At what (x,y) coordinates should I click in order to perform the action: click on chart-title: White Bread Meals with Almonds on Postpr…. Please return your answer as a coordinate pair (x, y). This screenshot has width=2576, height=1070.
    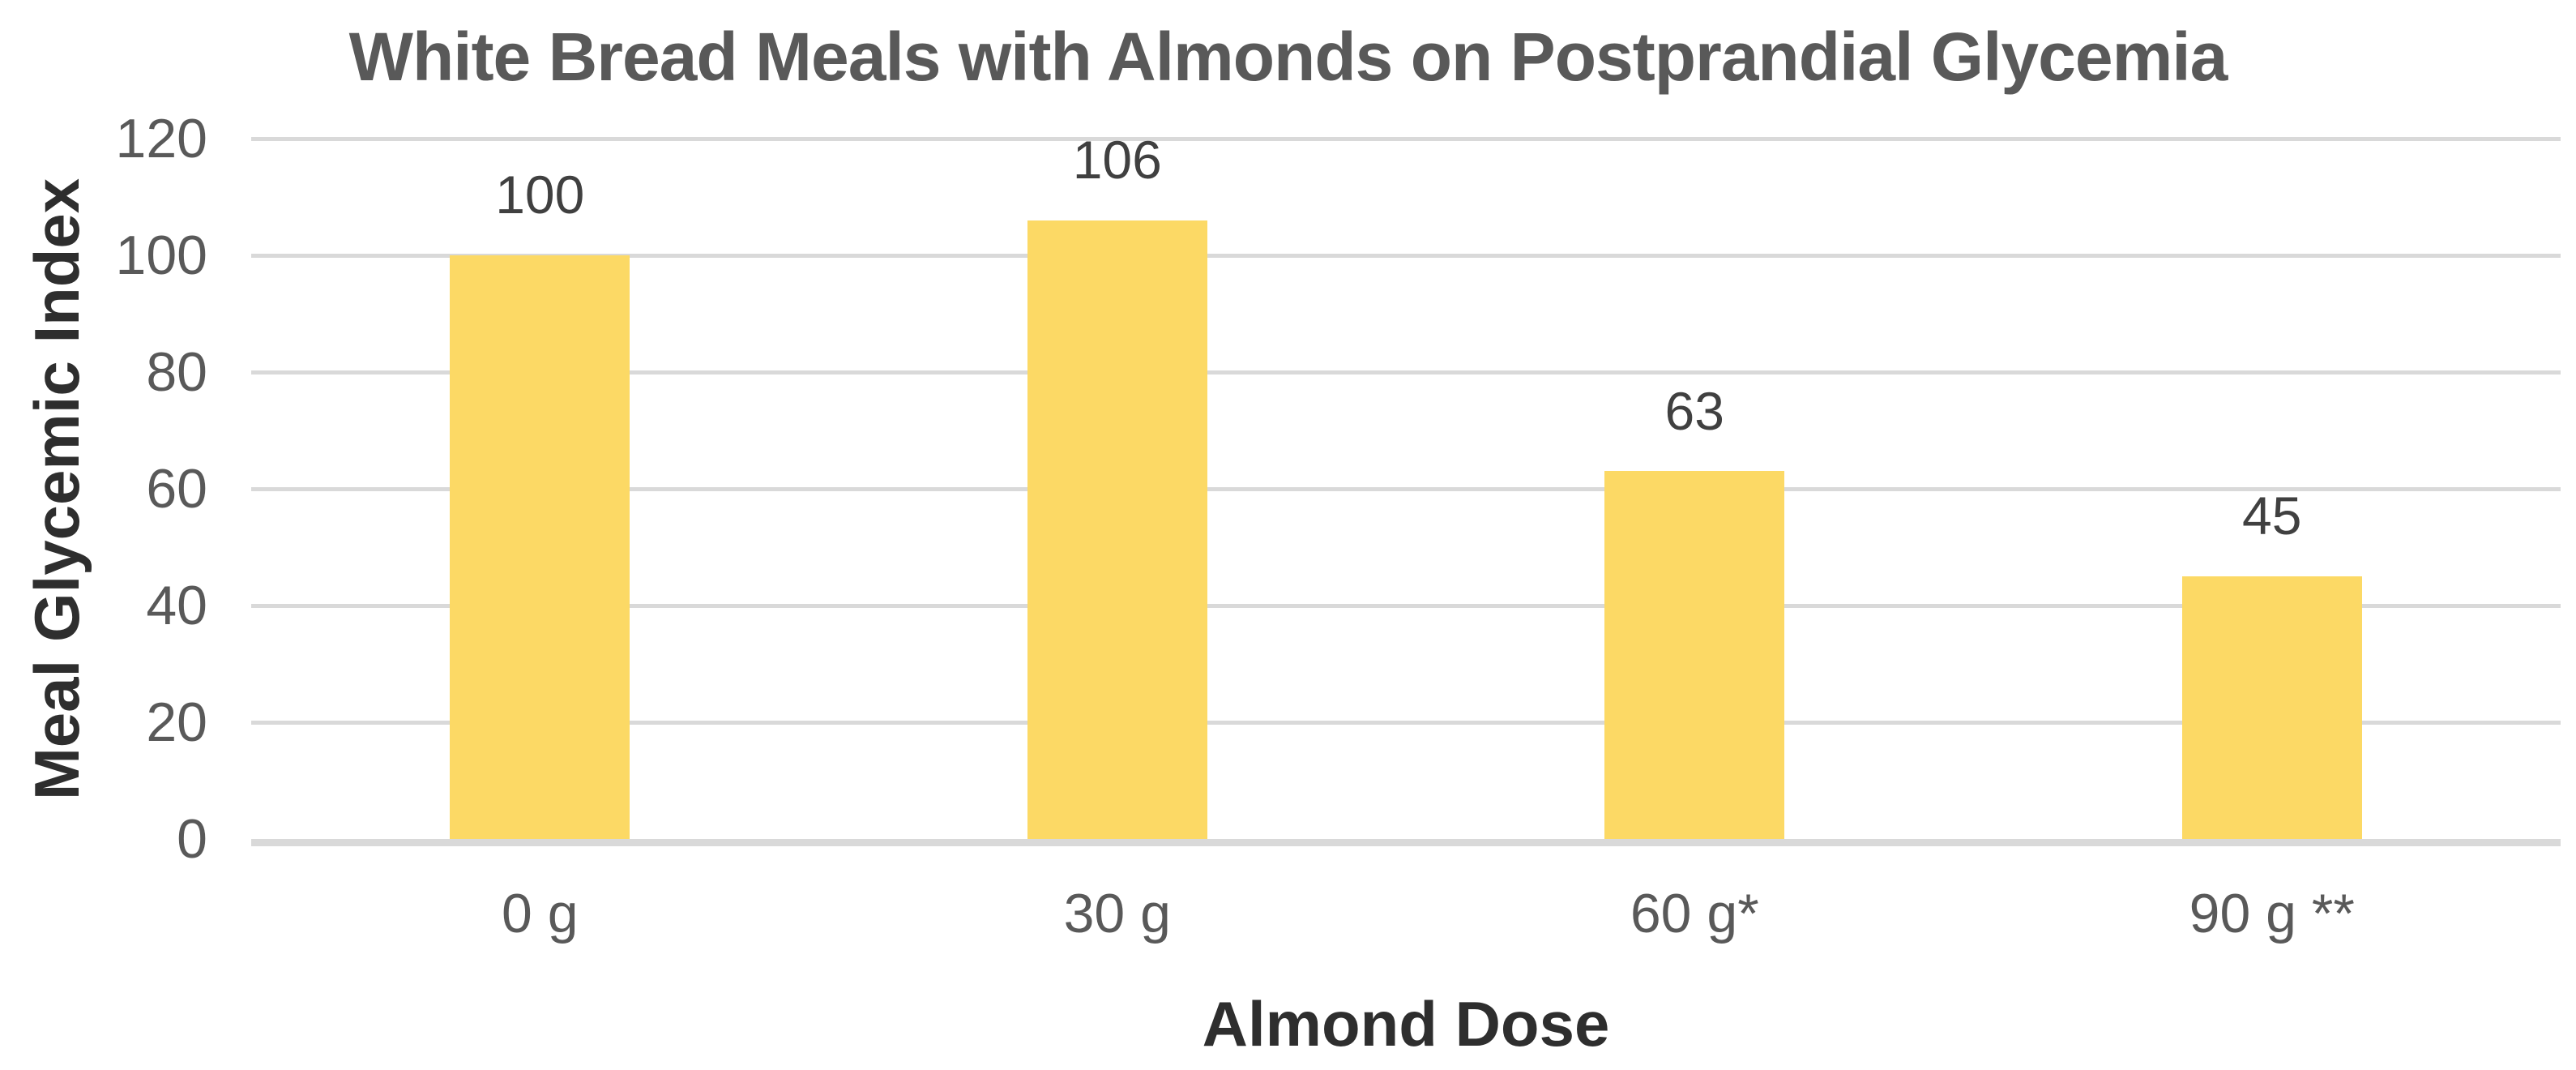
    Looking at the image, I should click on (1288, 57).